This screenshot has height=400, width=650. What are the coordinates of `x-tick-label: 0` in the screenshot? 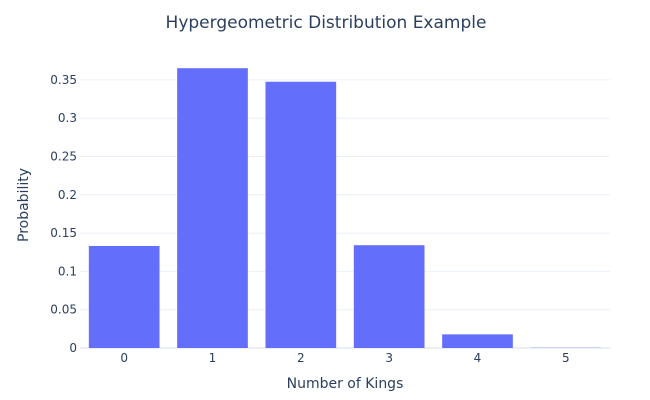 It's located at (124, 358).